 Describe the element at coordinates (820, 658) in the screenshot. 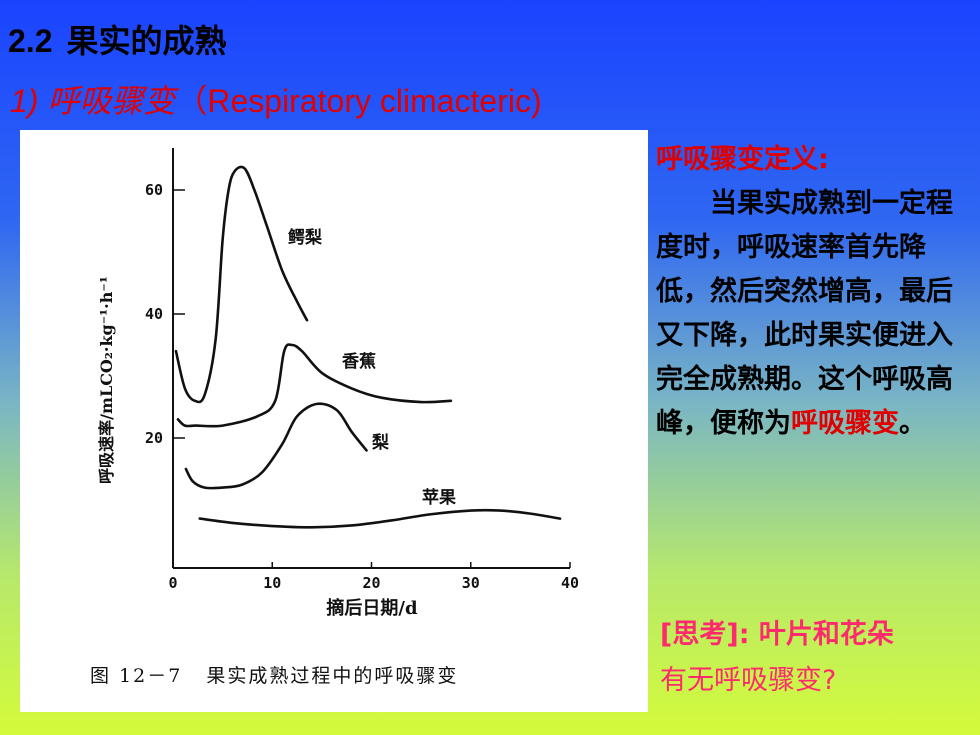

I see `think-question: [思考]: 叶片和花朵 有无呼吸骤变?` at that location.